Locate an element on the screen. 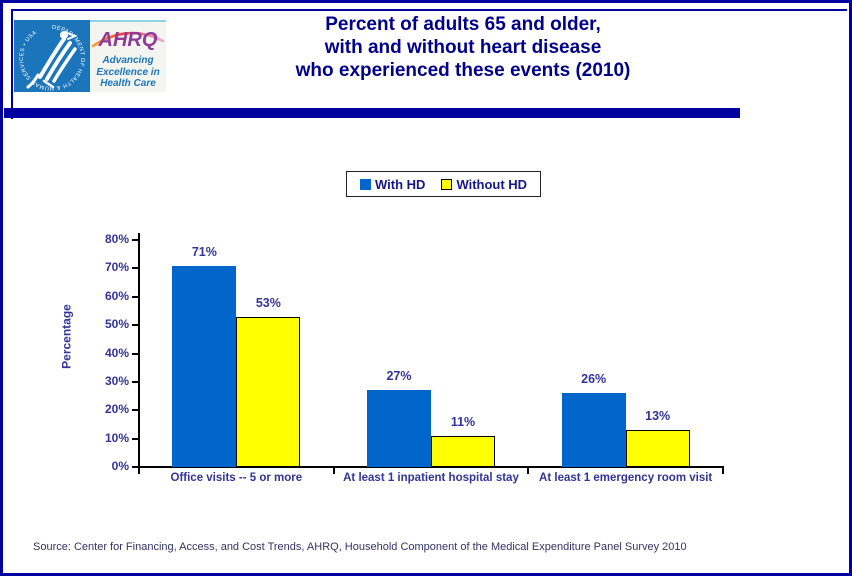 The height and width of the screenshot is (576, 852). y-tick-label: 50% is located at coordinates (116, 324).